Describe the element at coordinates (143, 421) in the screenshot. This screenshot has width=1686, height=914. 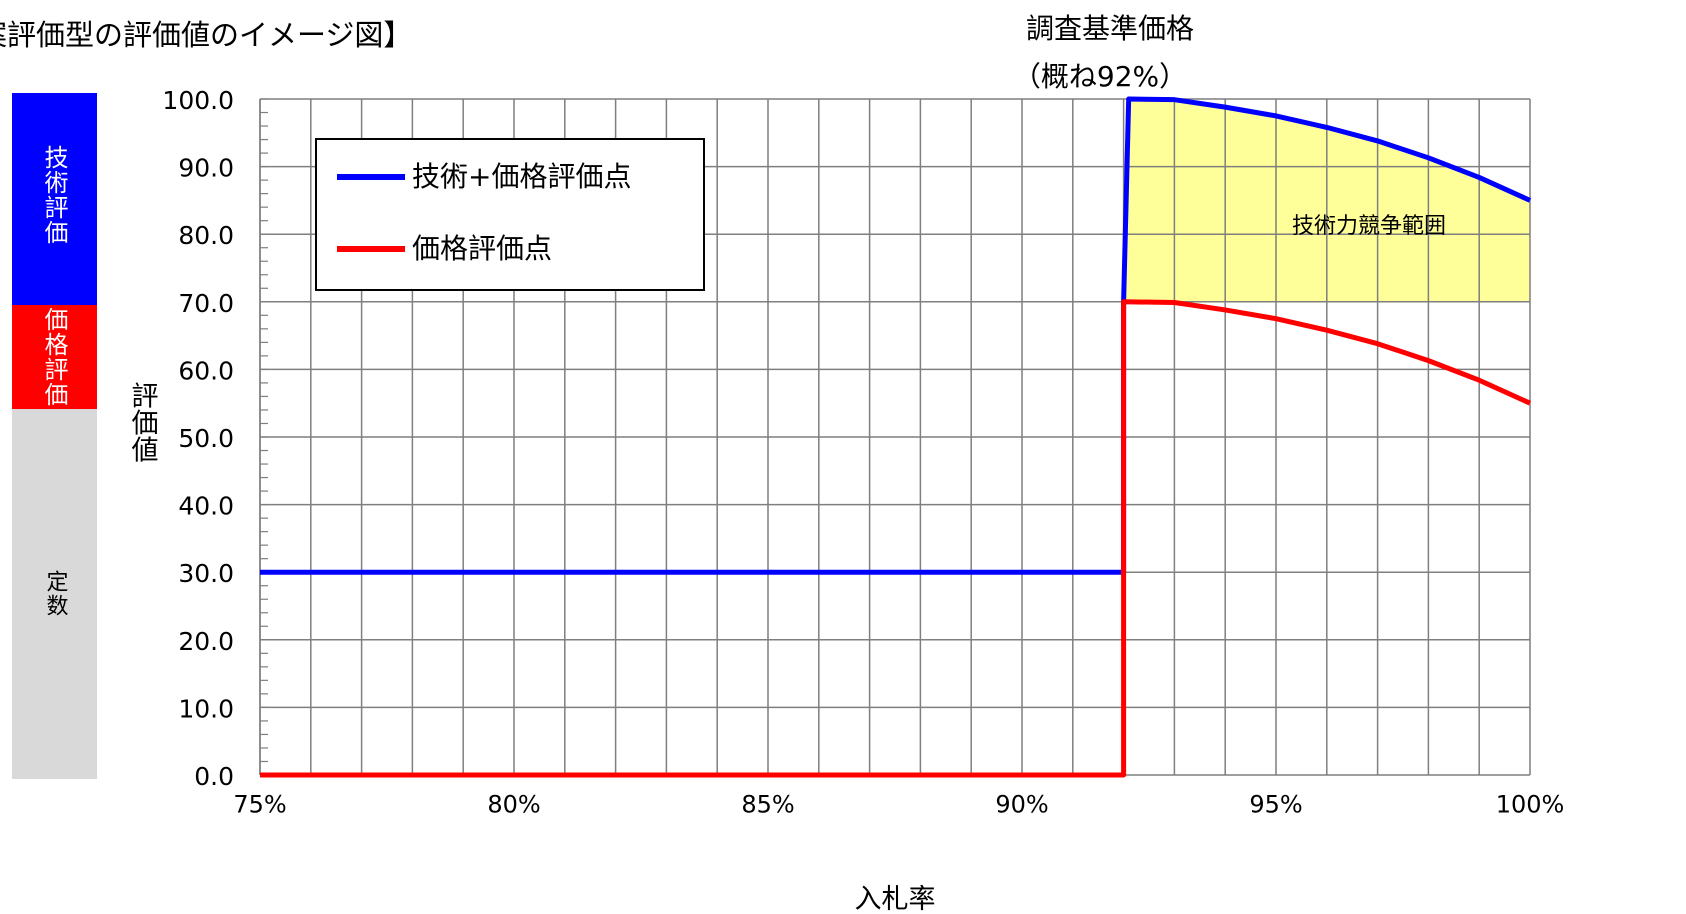
I see `y-axis-title: 評価値` at that location.